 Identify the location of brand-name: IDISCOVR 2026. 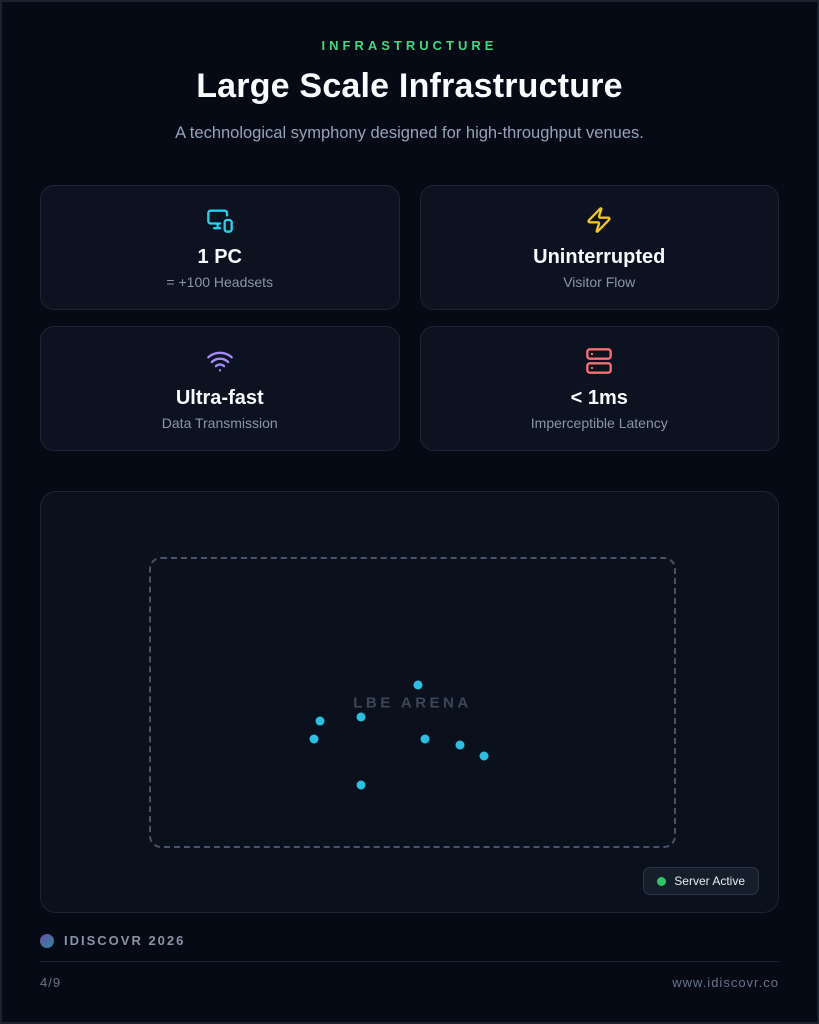
(125, 940).